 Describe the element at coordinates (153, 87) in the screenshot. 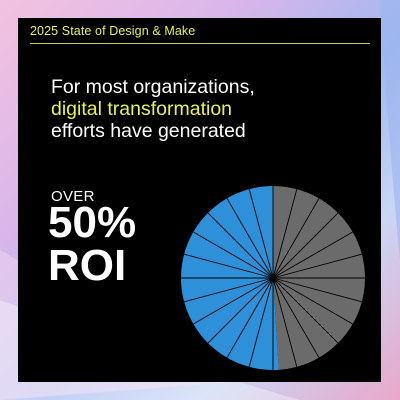

I see `headline-line-1: For most organizations,` at that location.